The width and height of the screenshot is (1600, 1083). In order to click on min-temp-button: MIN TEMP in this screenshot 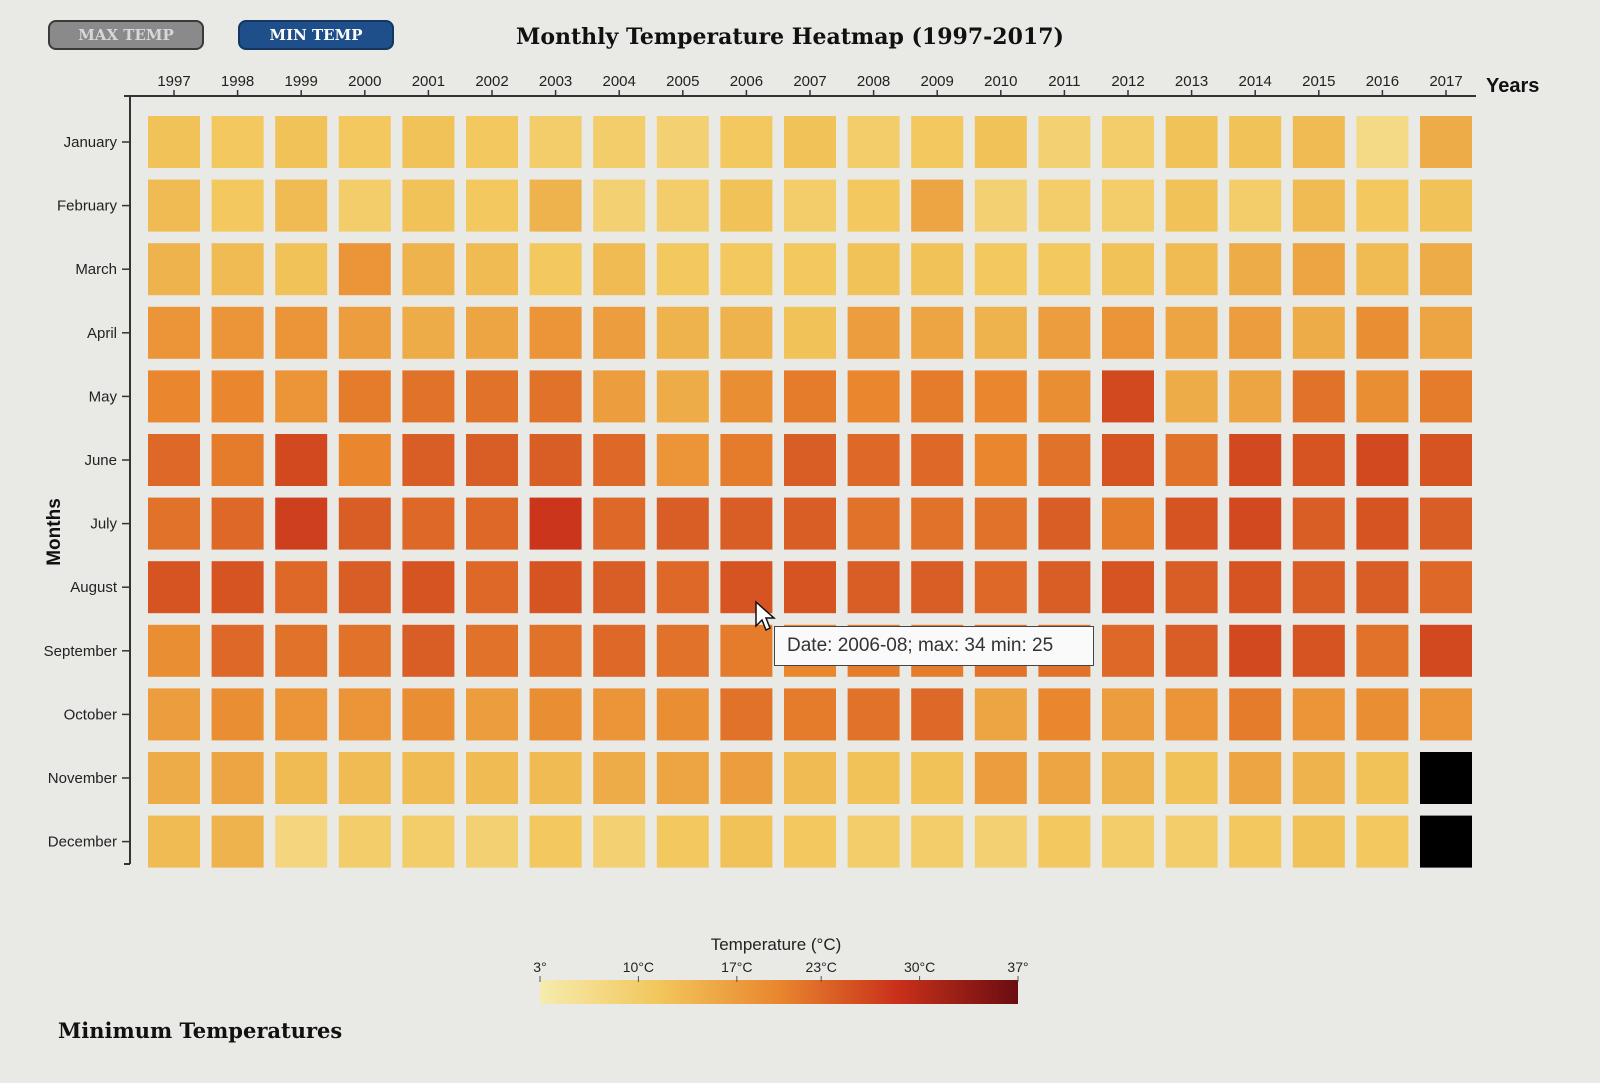, I will do `click(316, 35)`.